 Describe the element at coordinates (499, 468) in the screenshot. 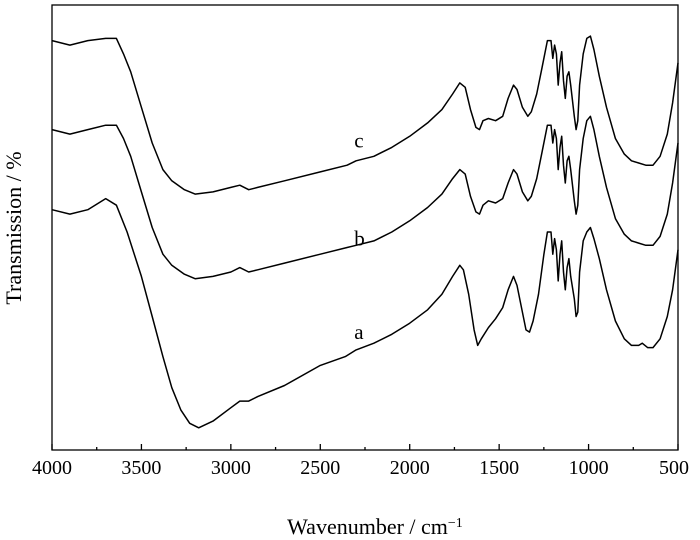

I see `x-tick-label: 1500` at that location.